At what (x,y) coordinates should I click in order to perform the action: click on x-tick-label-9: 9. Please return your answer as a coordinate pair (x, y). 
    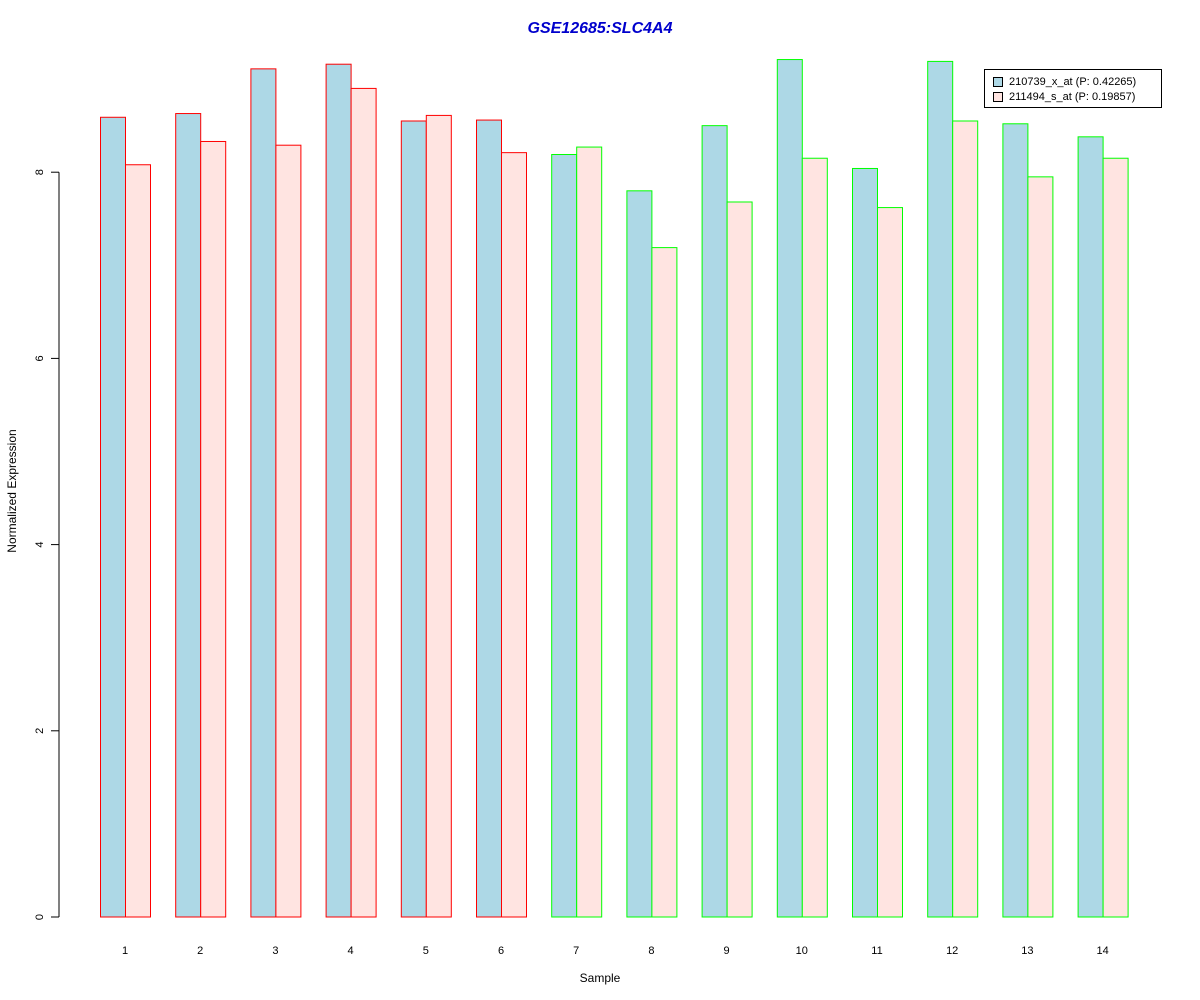
    Looking at the image, I should click on (727, 951).